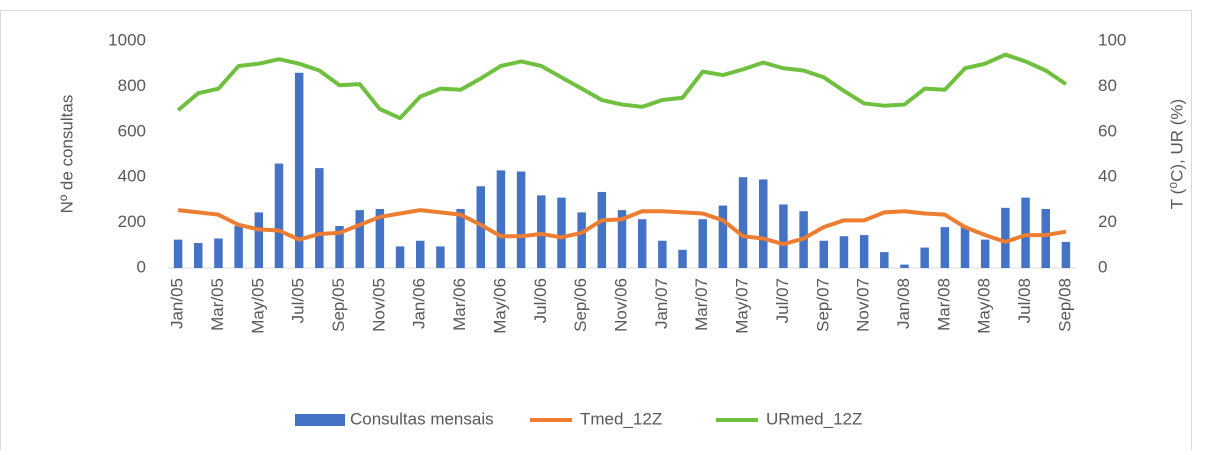  I want to click on x-tick-label: Mar/05, so click(217, 304).